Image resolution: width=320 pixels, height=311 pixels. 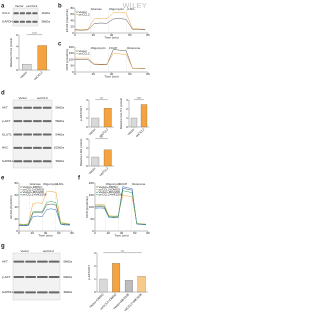 I want to click on x-tick-label: 80, so click(x=148, y=74).